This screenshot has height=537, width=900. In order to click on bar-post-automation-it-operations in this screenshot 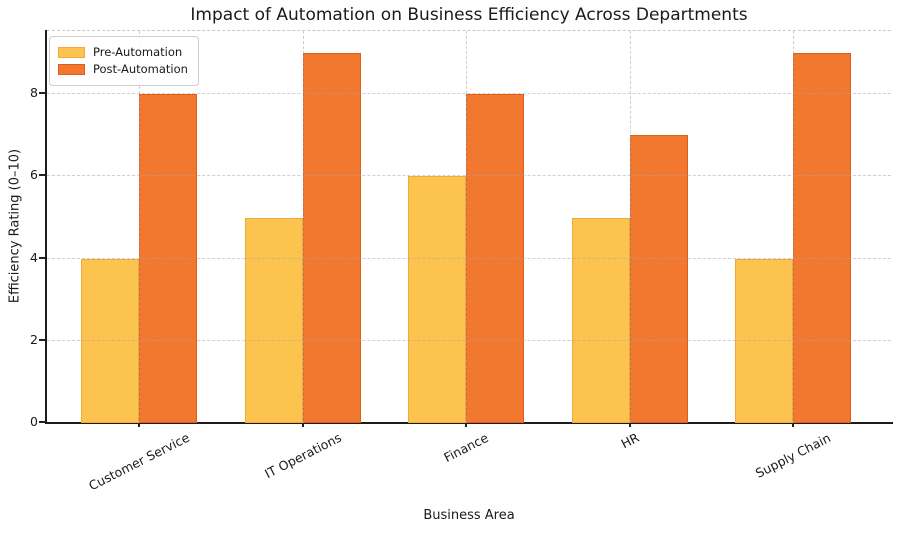, I will do `click(331, 238)`.